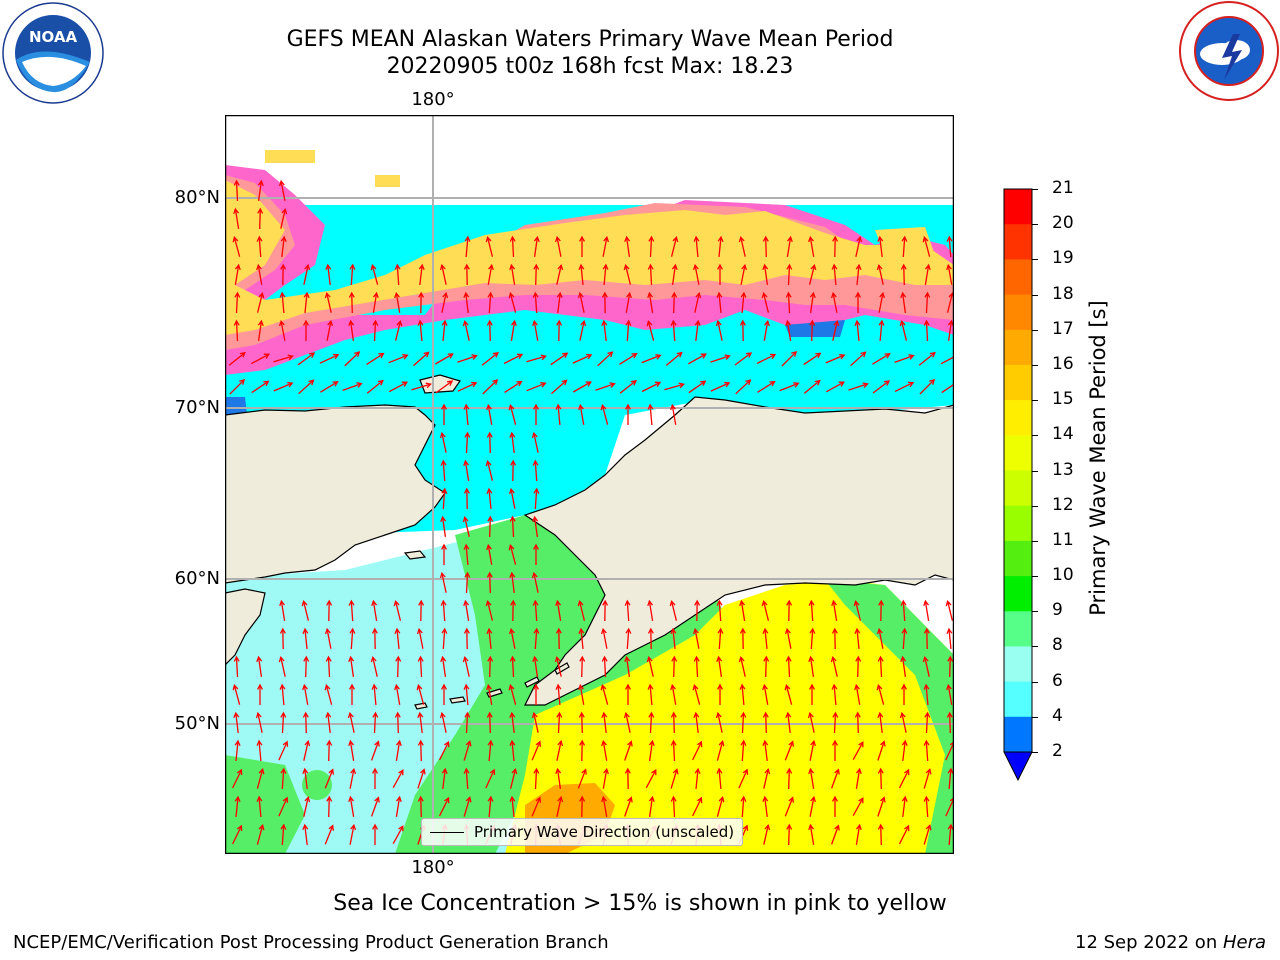 The image size is (1280, 960). Describe the element at coordinates (1063, 539) in the screenshot. I see `colorbar-tick-label: 11` at that location.